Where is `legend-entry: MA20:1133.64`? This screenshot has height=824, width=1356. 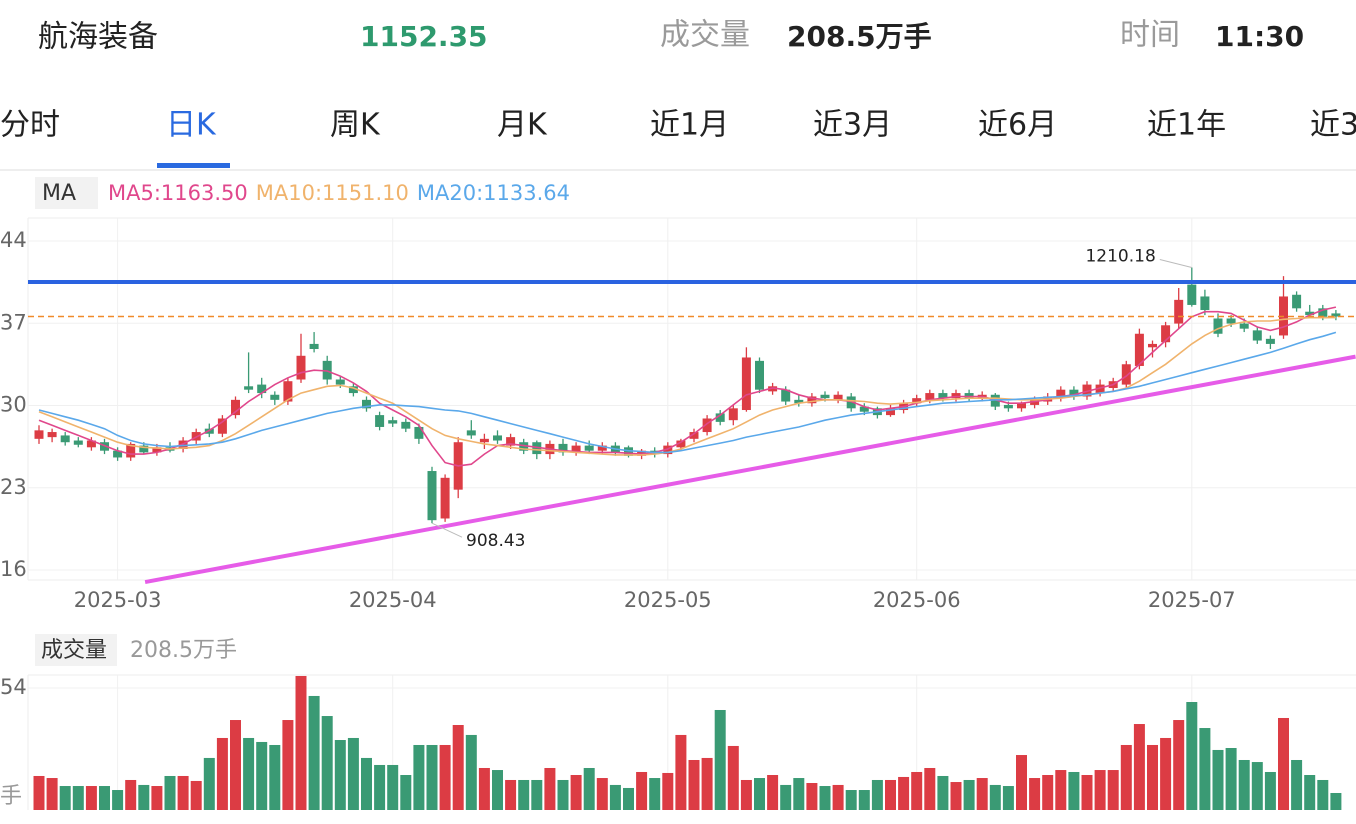 legend-entry: MA20:1133.64 is located at coordinates (493, 193).